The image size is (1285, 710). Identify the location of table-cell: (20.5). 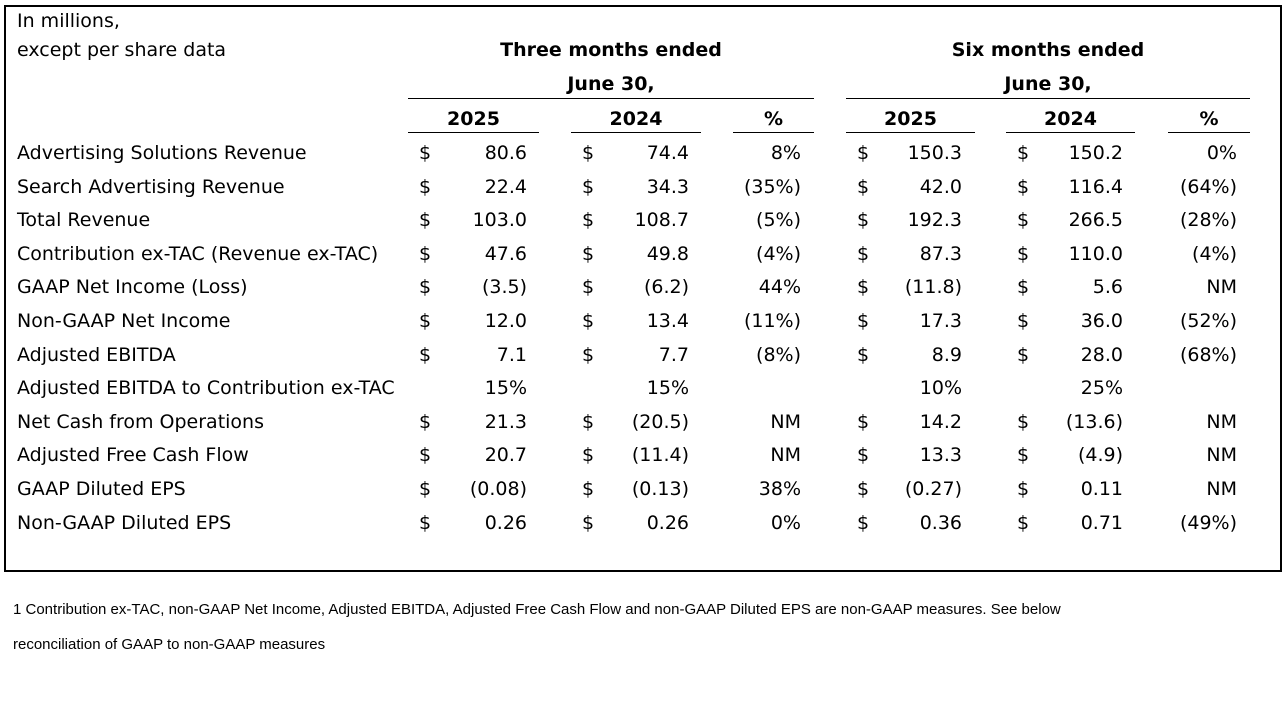
(660, 421).